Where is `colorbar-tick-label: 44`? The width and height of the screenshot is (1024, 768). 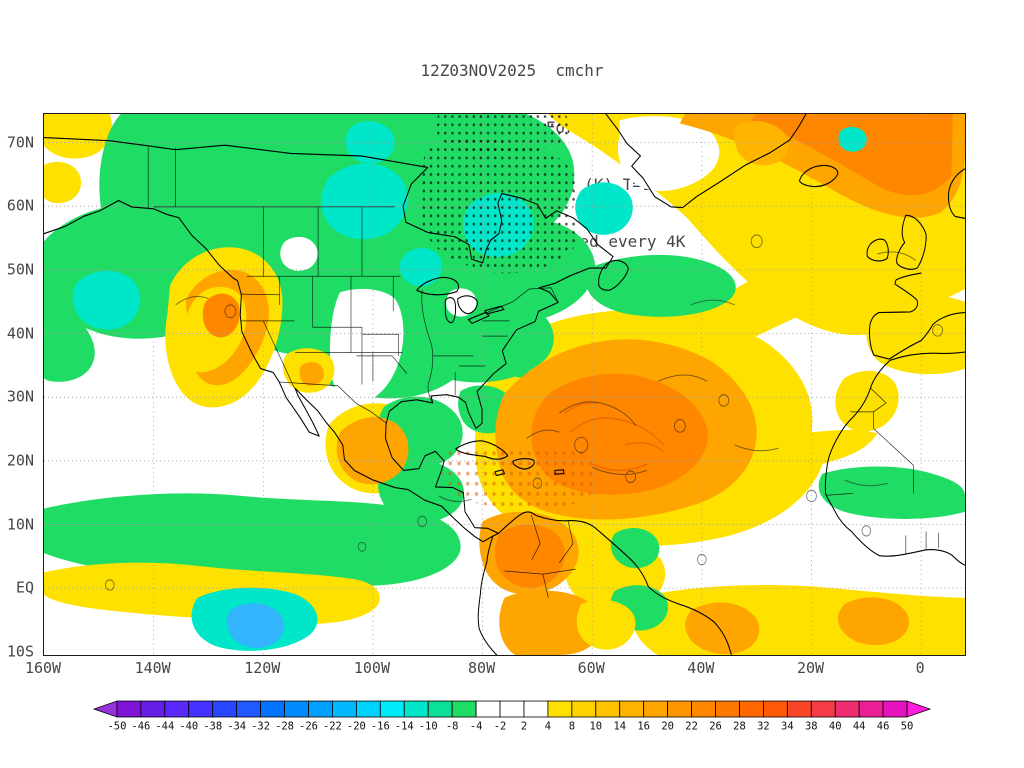 colorbar-tick-label: 44 is located at coordinates (859, 726).